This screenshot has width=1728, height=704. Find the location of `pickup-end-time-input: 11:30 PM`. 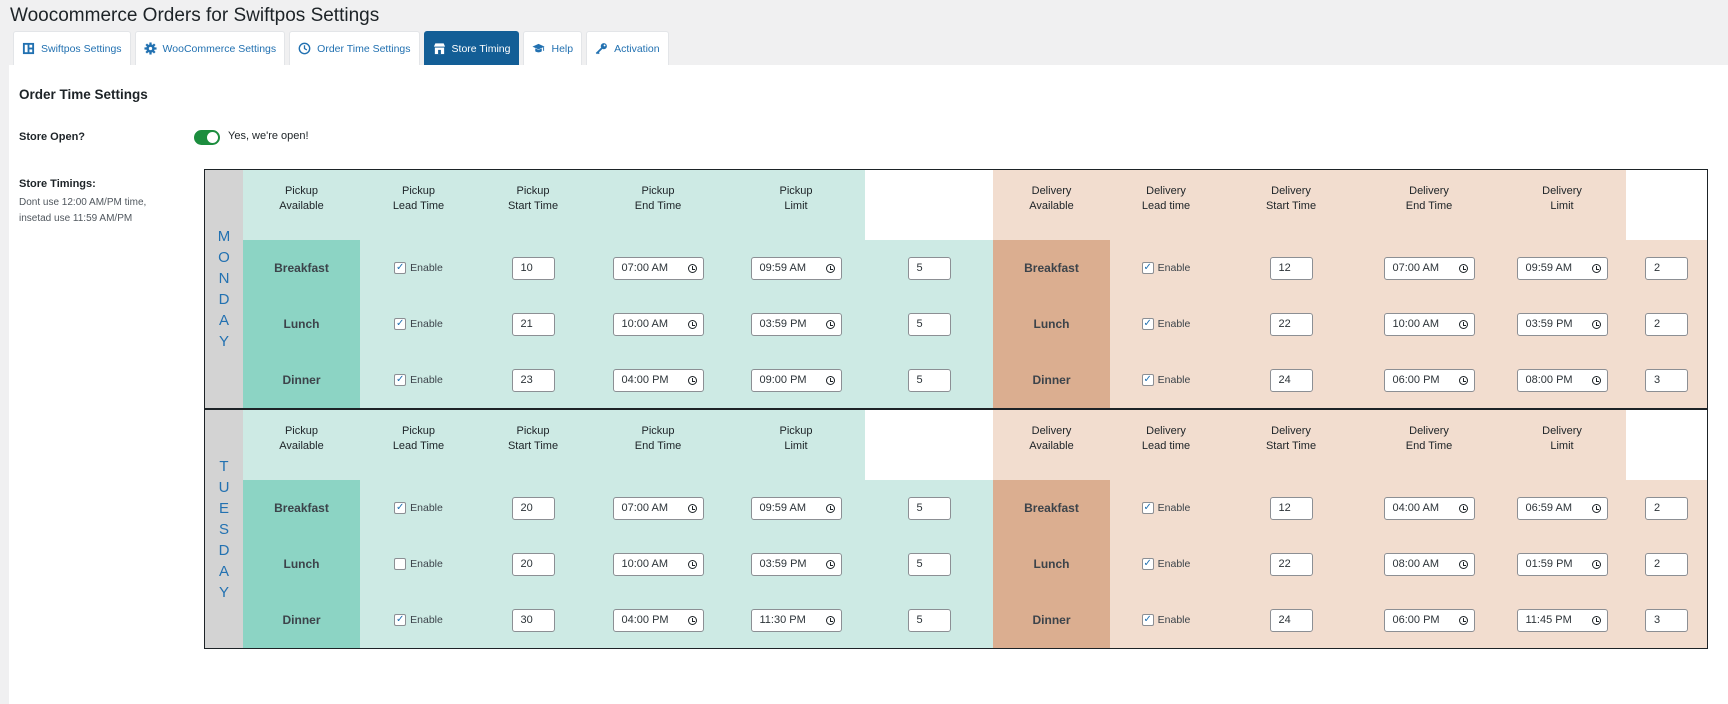

pickup-end-time-input: 11:30 PM is located at coordinates (796, 620).